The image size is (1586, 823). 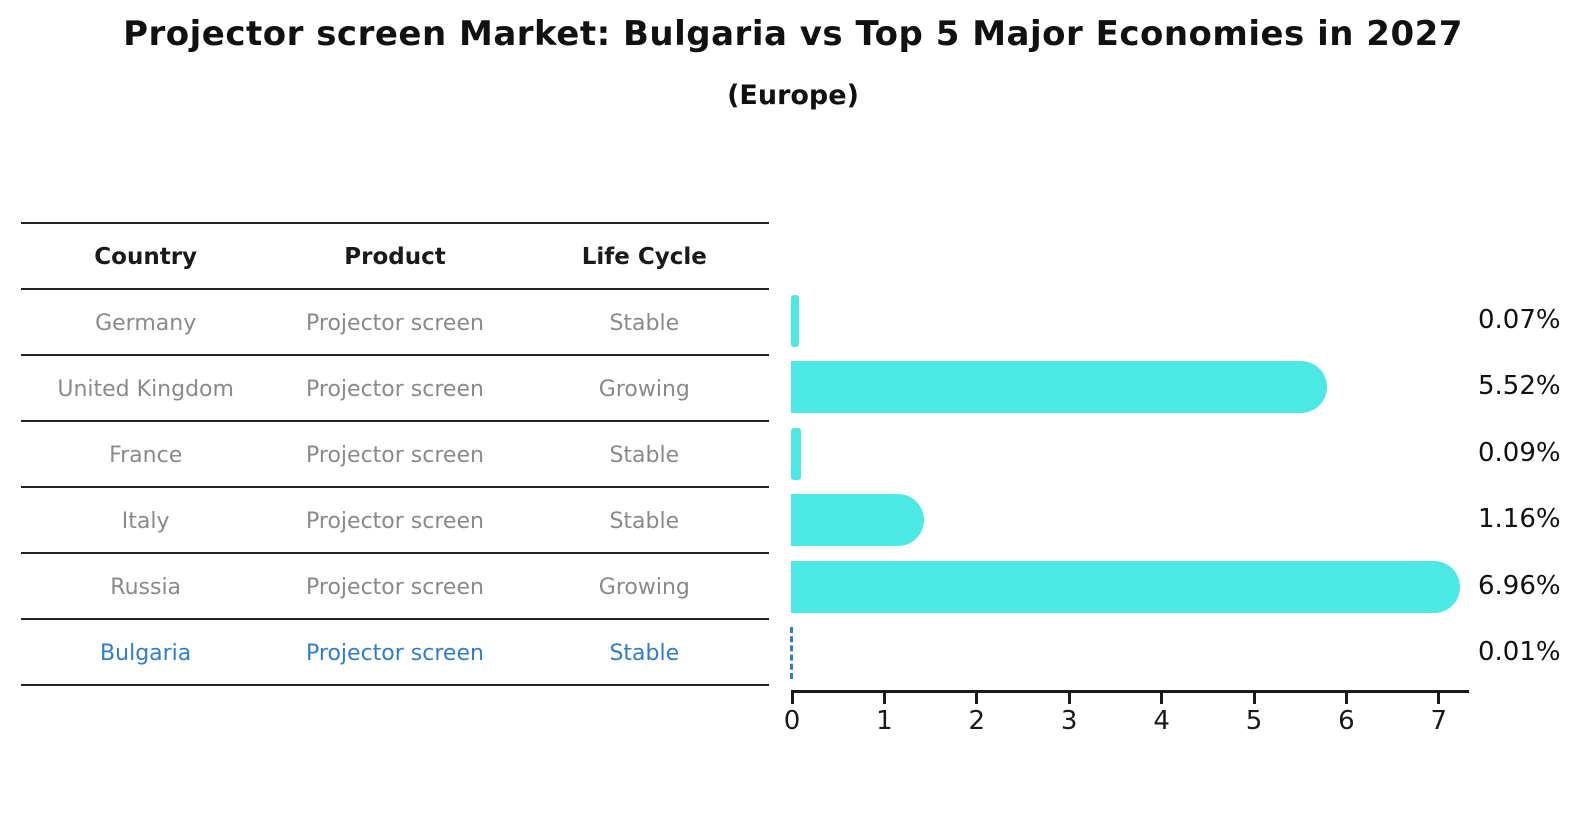 What do you see at coordinates (146, 587) in the screenshot?
I see `cell-country: Russia` at bounding box center [146, 587].